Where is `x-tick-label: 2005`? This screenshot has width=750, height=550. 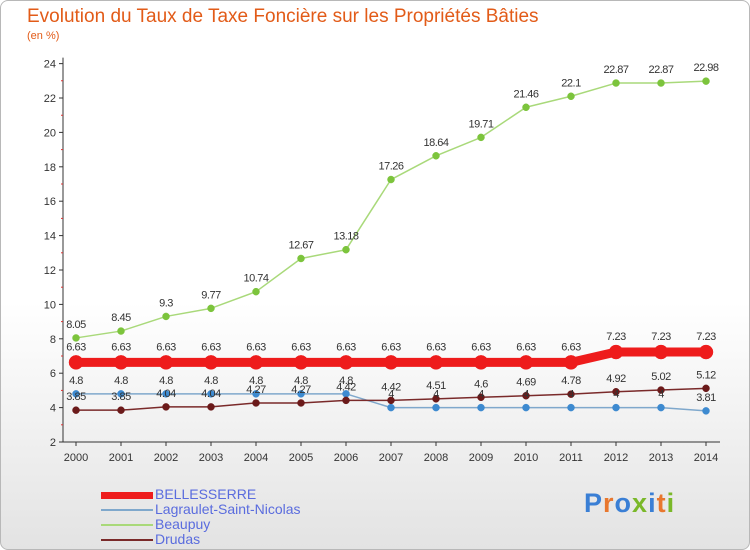 x-tick-label: 2005 is located at coordinates (301, 458).